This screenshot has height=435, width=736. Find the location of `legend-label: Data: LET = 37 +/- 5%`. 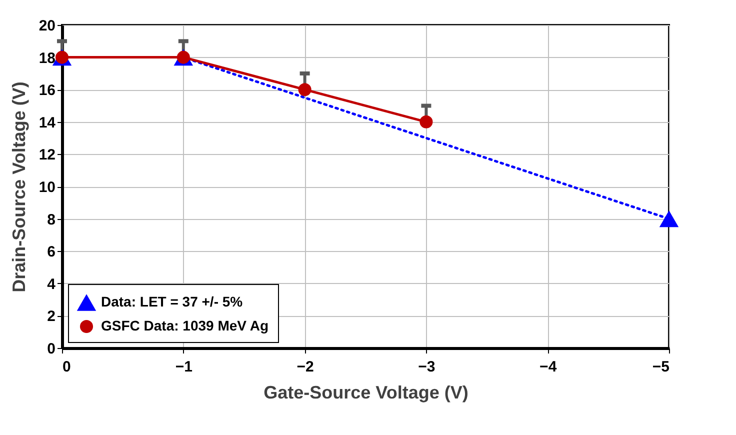

legend-label: Data: LET = 37 +/- 5% is located at coordinates (172, 302).